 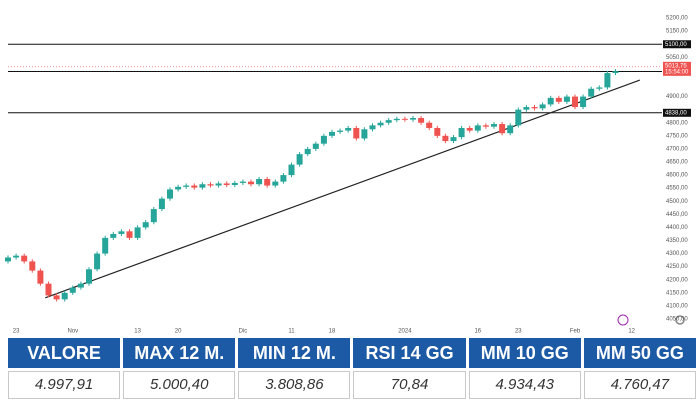 What do you see at coordinates (409, 353) in the screenshot?
I see `table-header: RSI 14 GG` at bounding box center [409, 353].